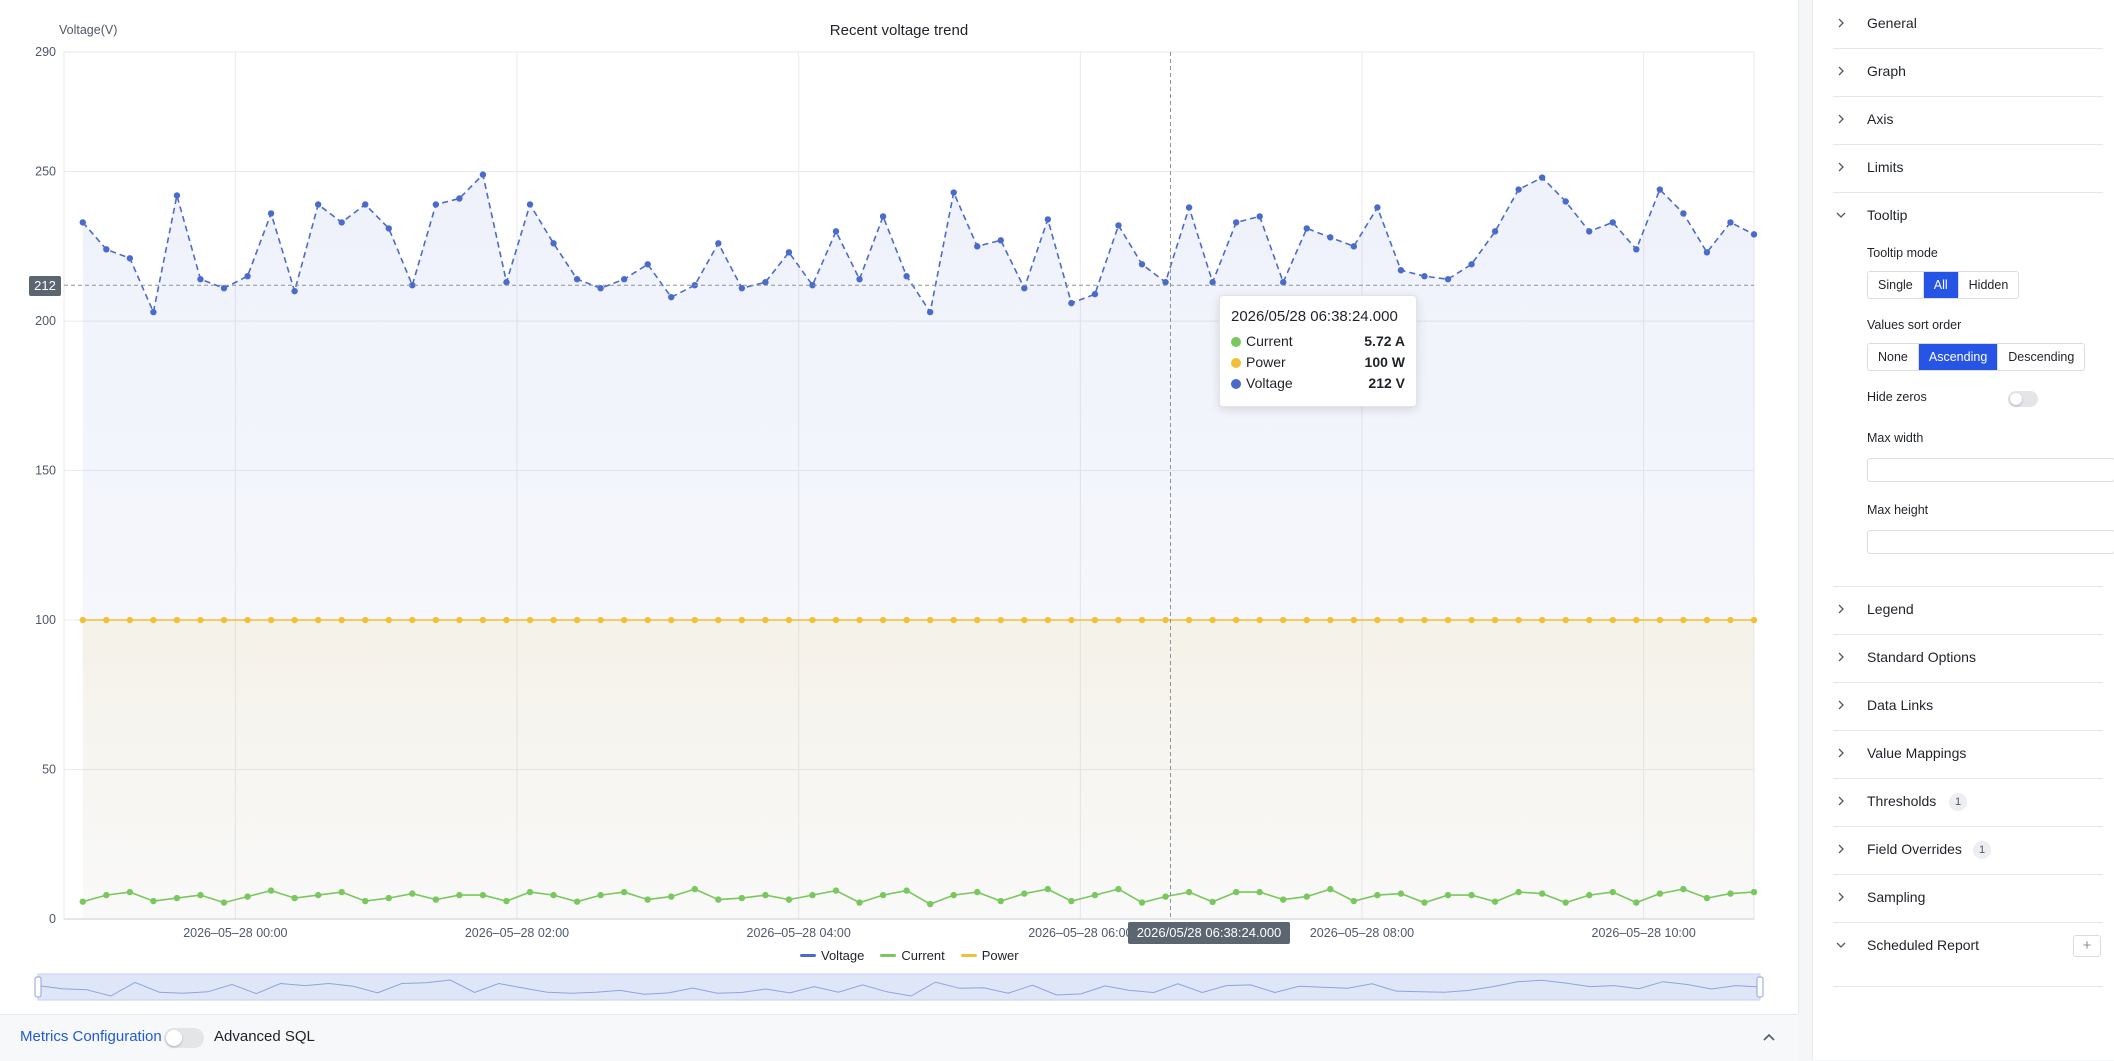  Describe the element at coordinates (1988, 285) in the screenshot. I see `tooltip-mode-hidden: Hidden` at that location.